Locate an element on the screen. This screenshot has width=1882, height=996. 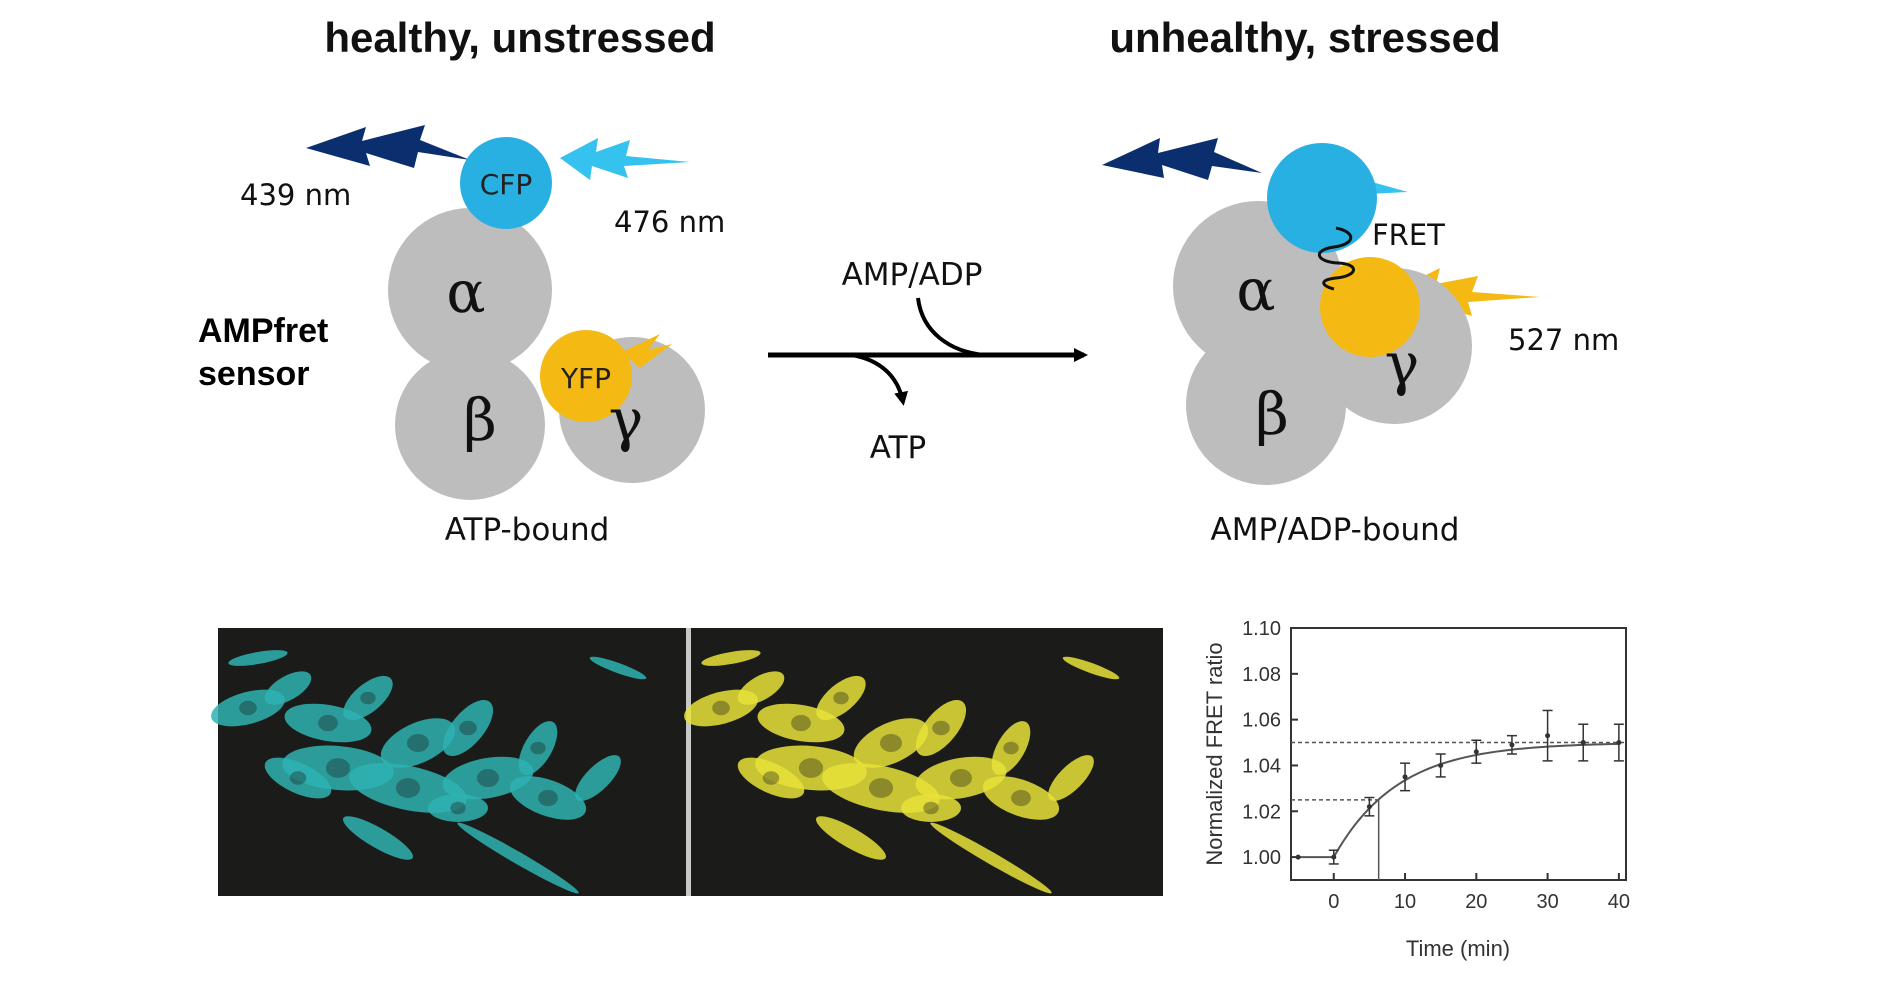
x-axis-label: Time (min) is located at coordinates (1458, 948).